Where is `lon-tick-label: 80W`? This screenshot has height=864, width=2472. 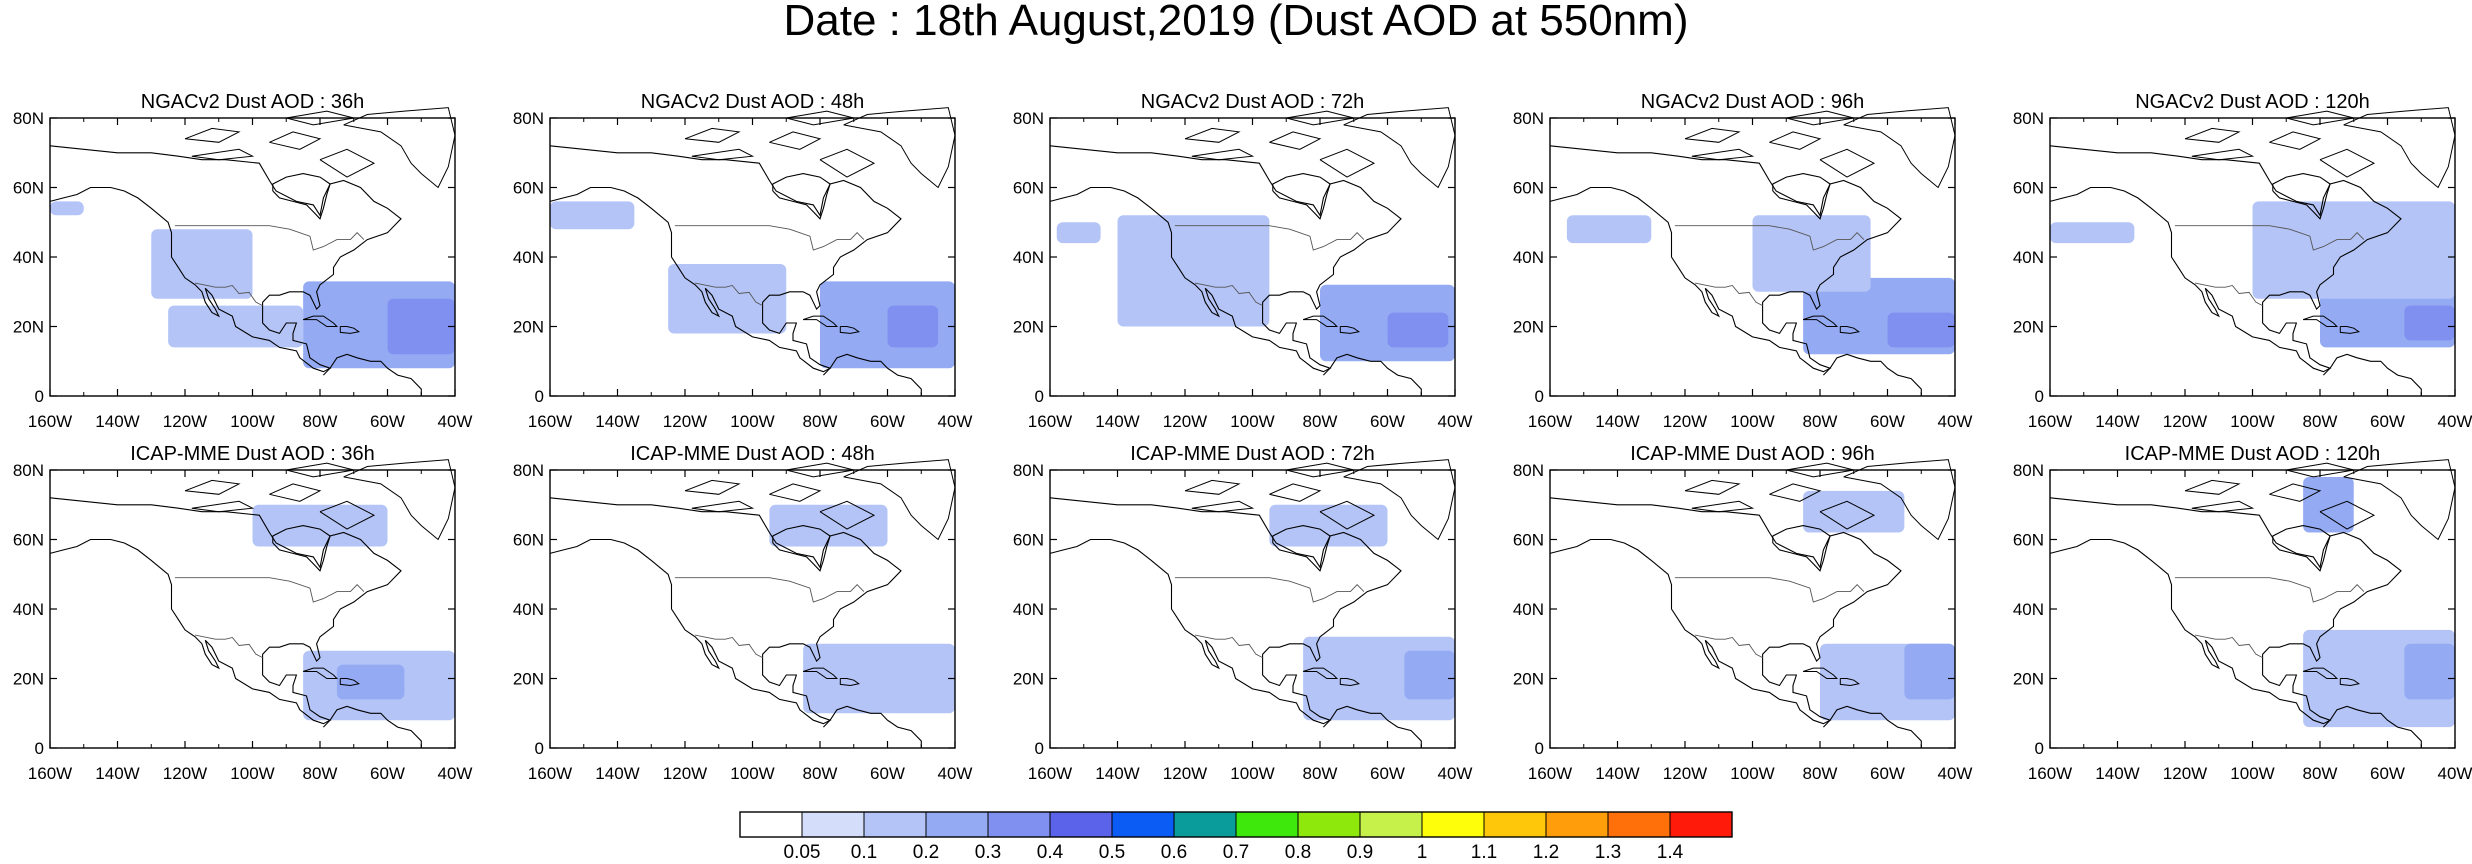
lon-tick-label: 80W is located at coordinates (2320, 421).